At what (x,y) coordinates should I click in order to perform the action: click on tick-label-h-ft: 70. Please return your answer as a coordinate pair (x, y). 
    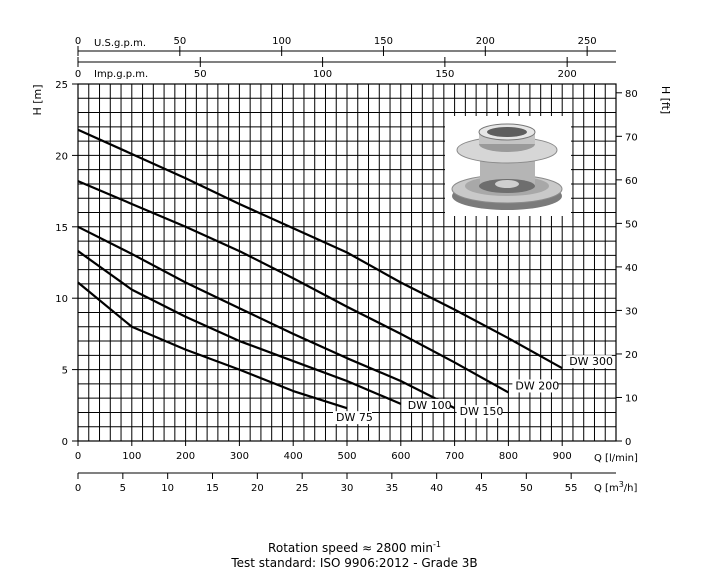
    Looking at the image, I should click on (631, 137).